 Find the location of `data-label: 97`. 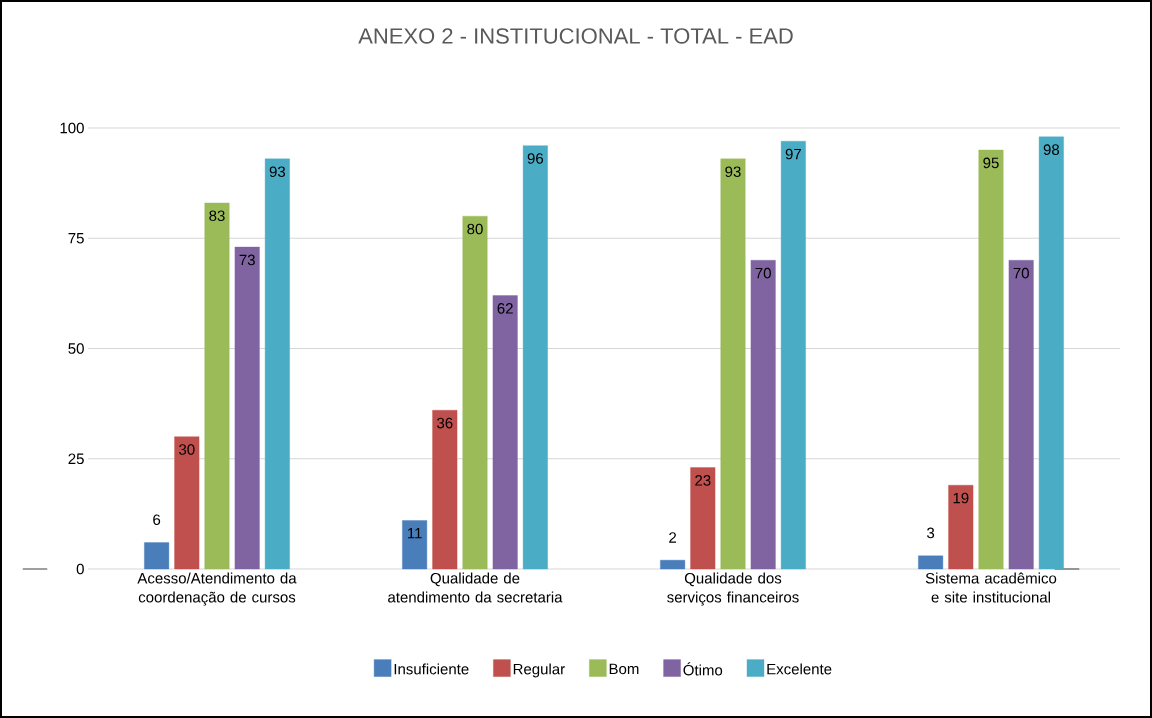

data-label: 97 is located at coordinates (793, 154).